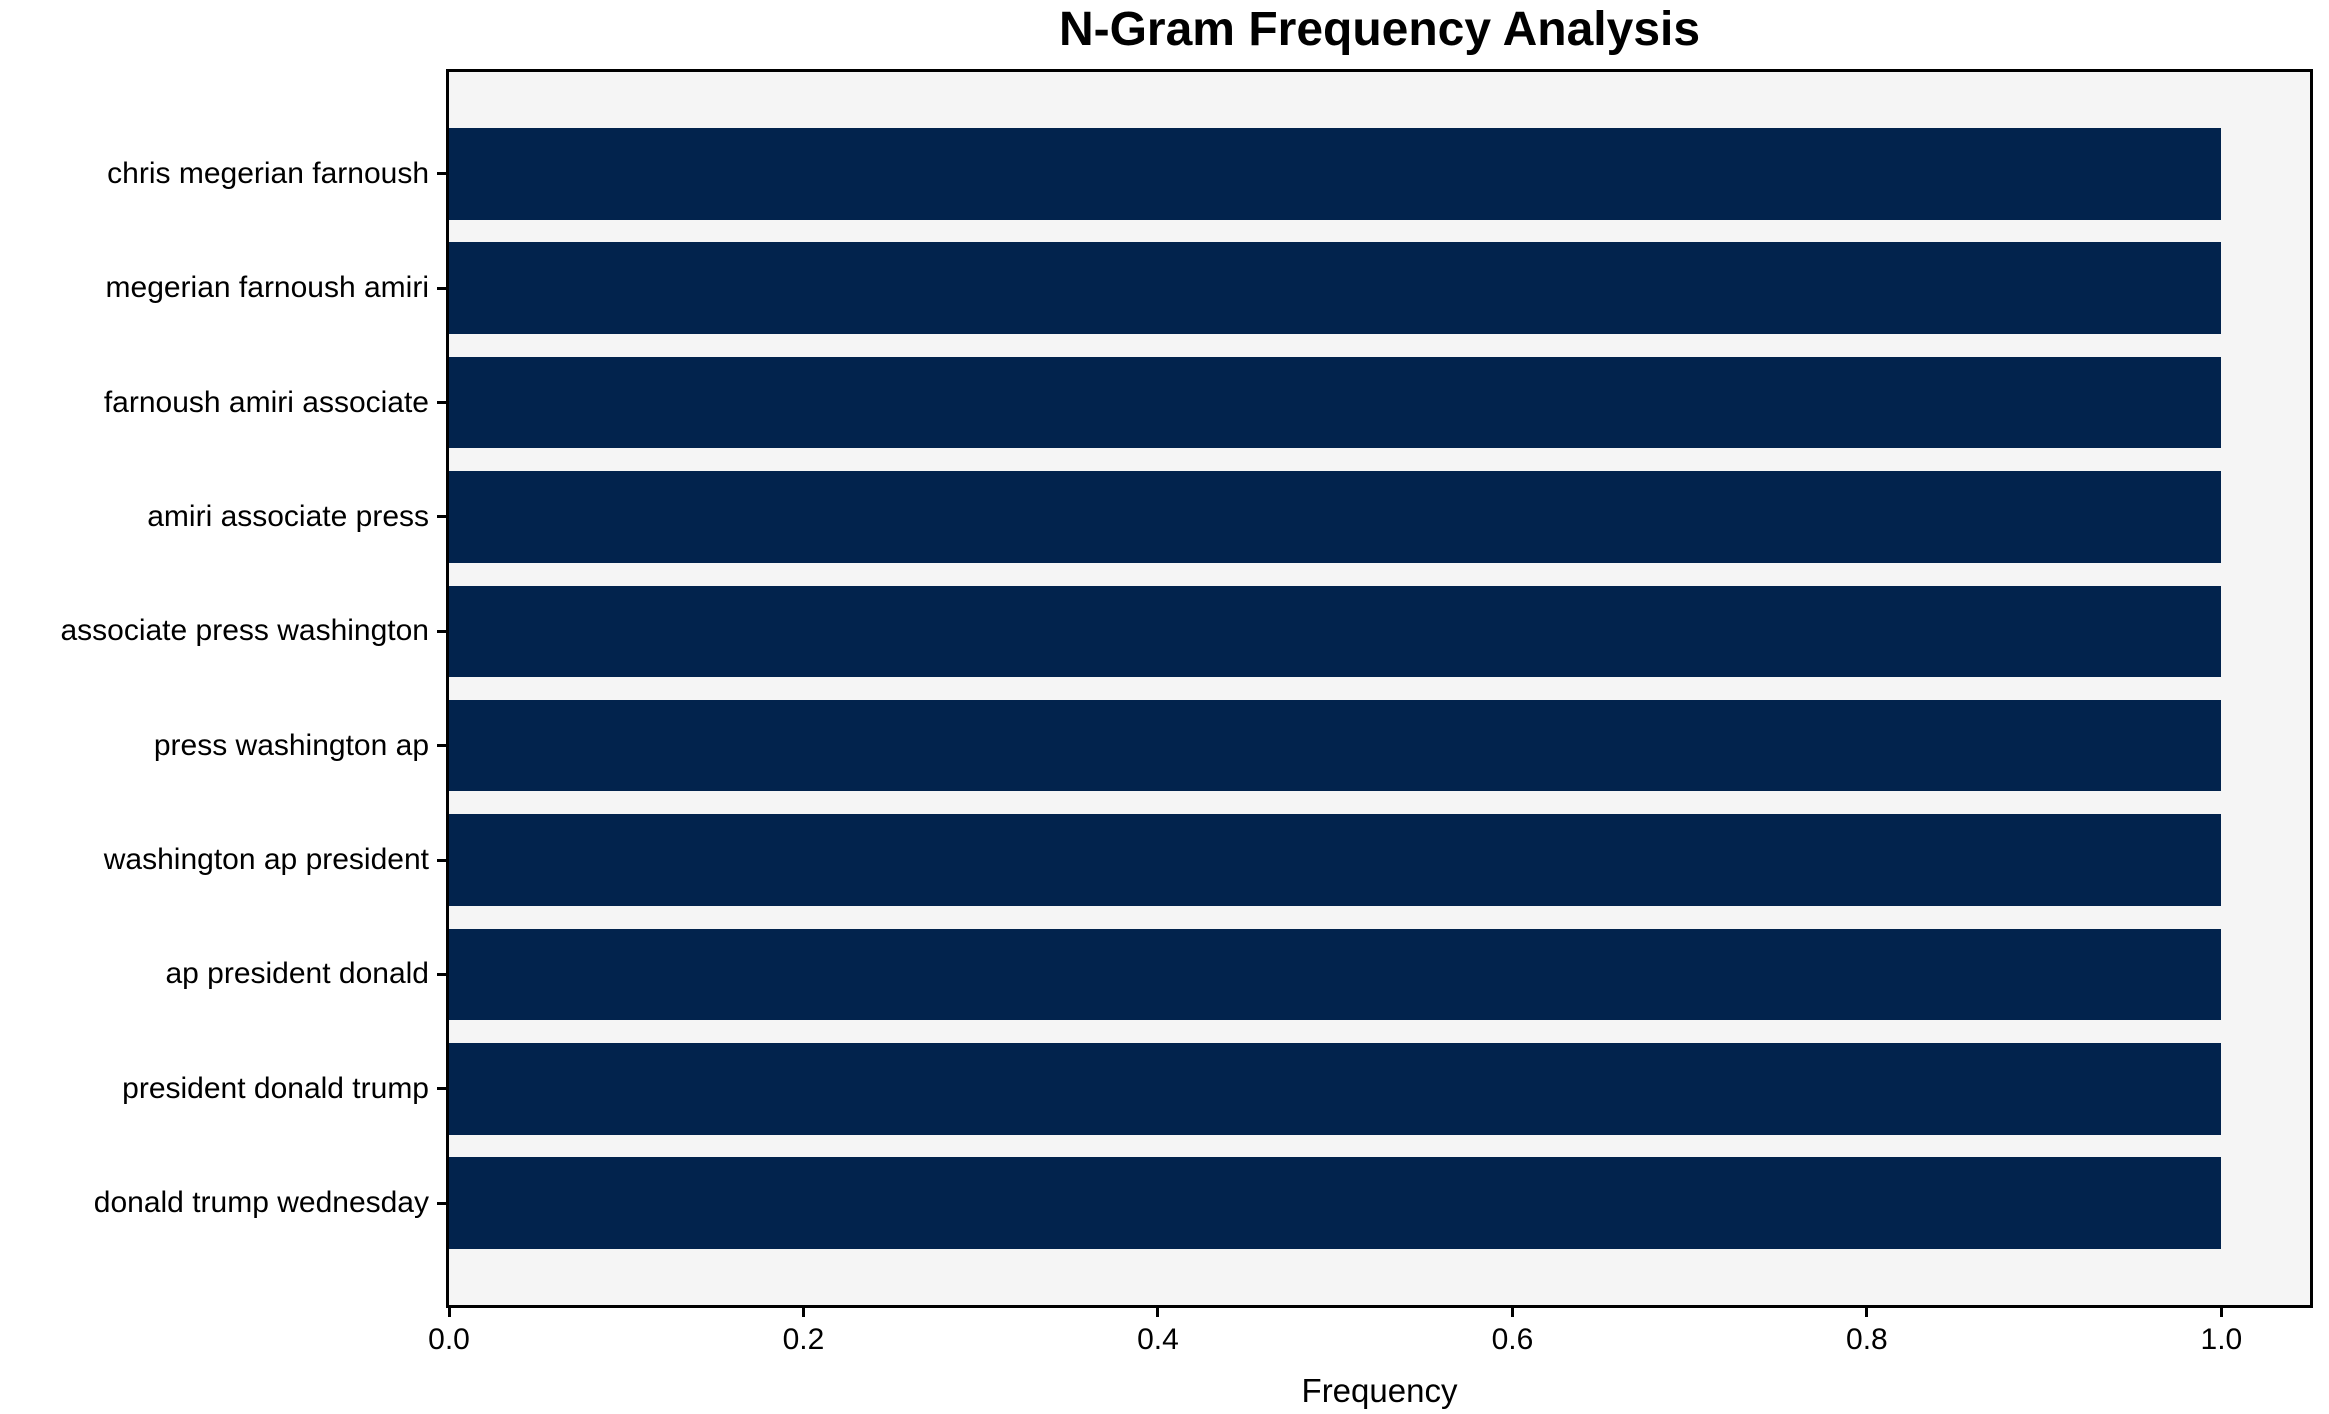 This screenshot has height=1414, width=2329. I want to click on x-tick-label: 0.2, so click(803, 1339).